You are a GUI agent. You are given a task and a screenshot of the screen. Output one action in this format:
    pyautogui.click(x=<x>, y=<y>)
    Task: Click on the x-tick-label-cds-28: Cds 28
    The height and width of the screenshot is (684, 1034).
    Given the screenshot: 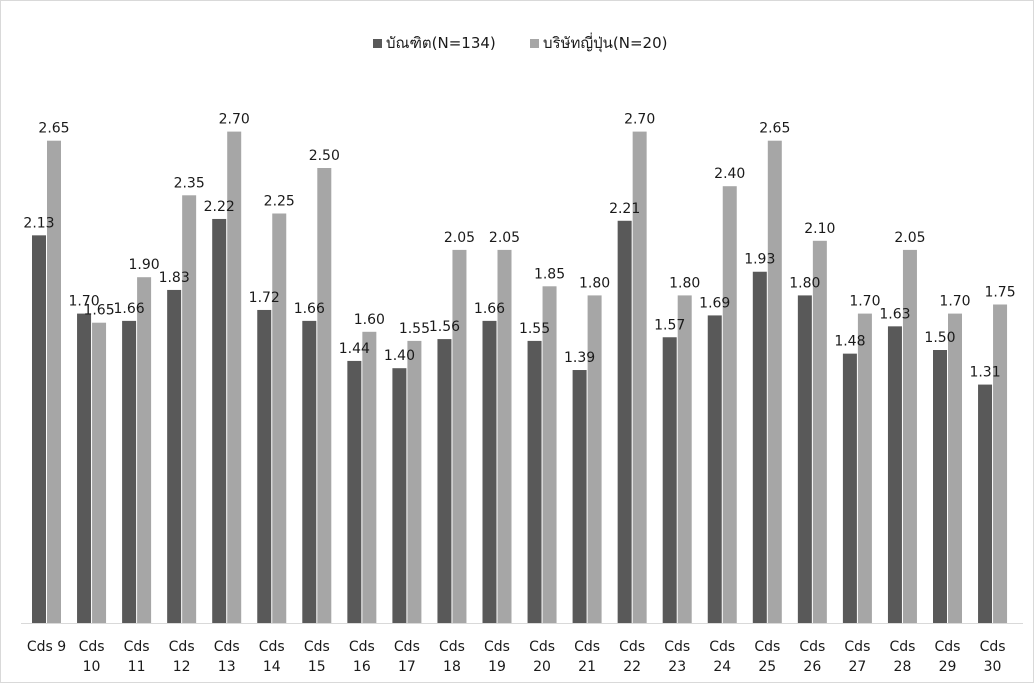 What is the action you would take?
    pyautogui.click(x=902, y=657)
    